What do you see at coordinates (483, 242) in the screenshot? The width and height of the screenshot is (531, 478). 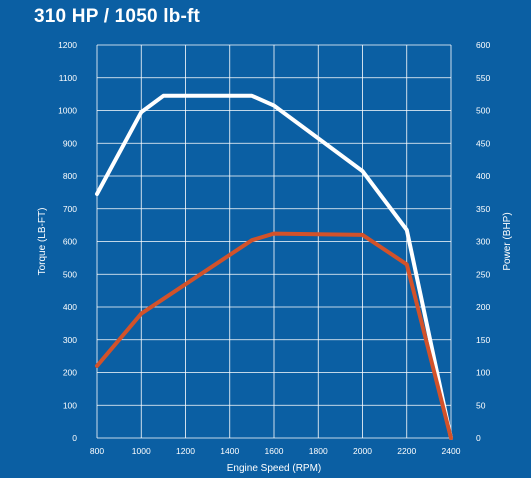 I see `y-right-tick-label: 300` at bounding box center [483, 242].